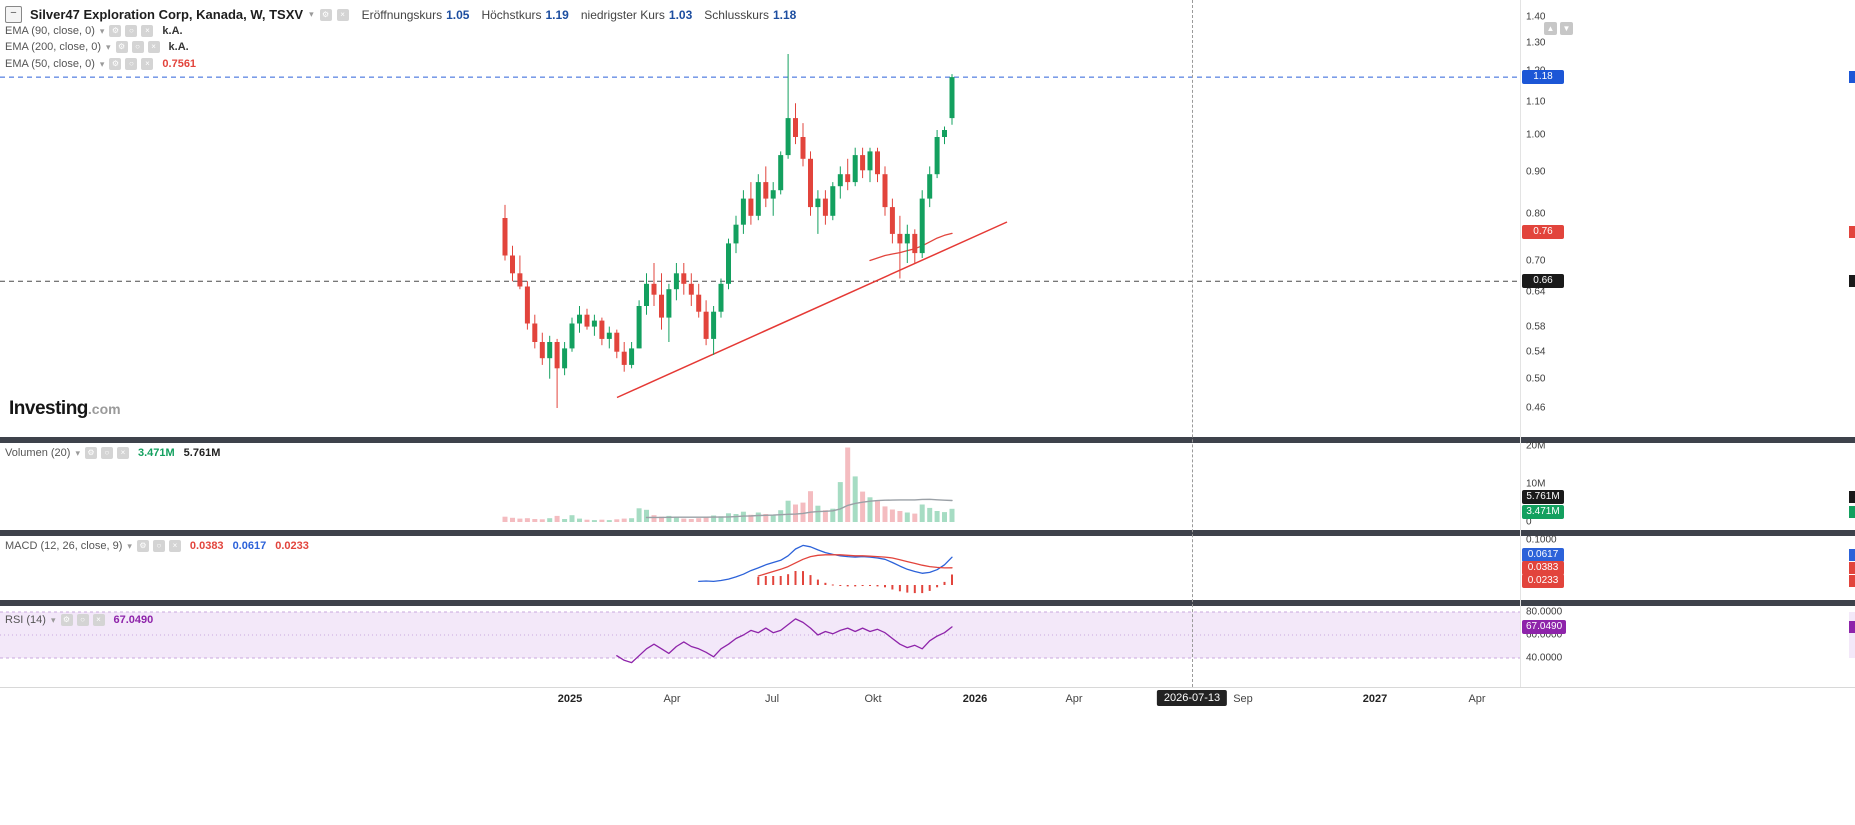 This screenshot has height=825, width=1855. I want to click on crosshair-vertical-line, so click(1192, 343).